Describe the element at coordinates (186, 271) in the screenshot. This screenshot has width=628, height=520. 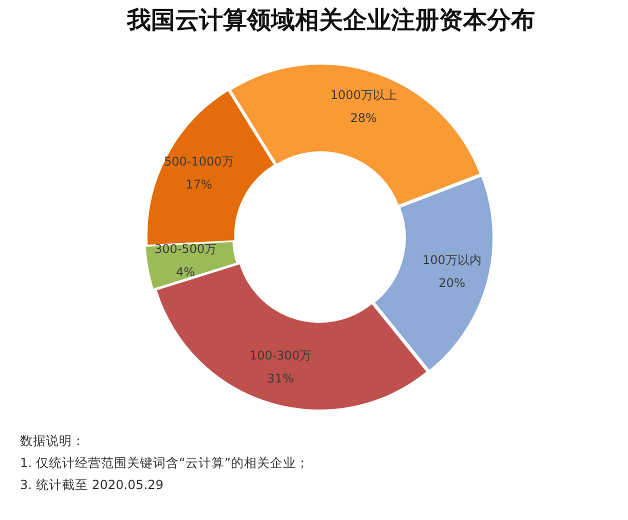
I see `data-label: 4%` at that location.